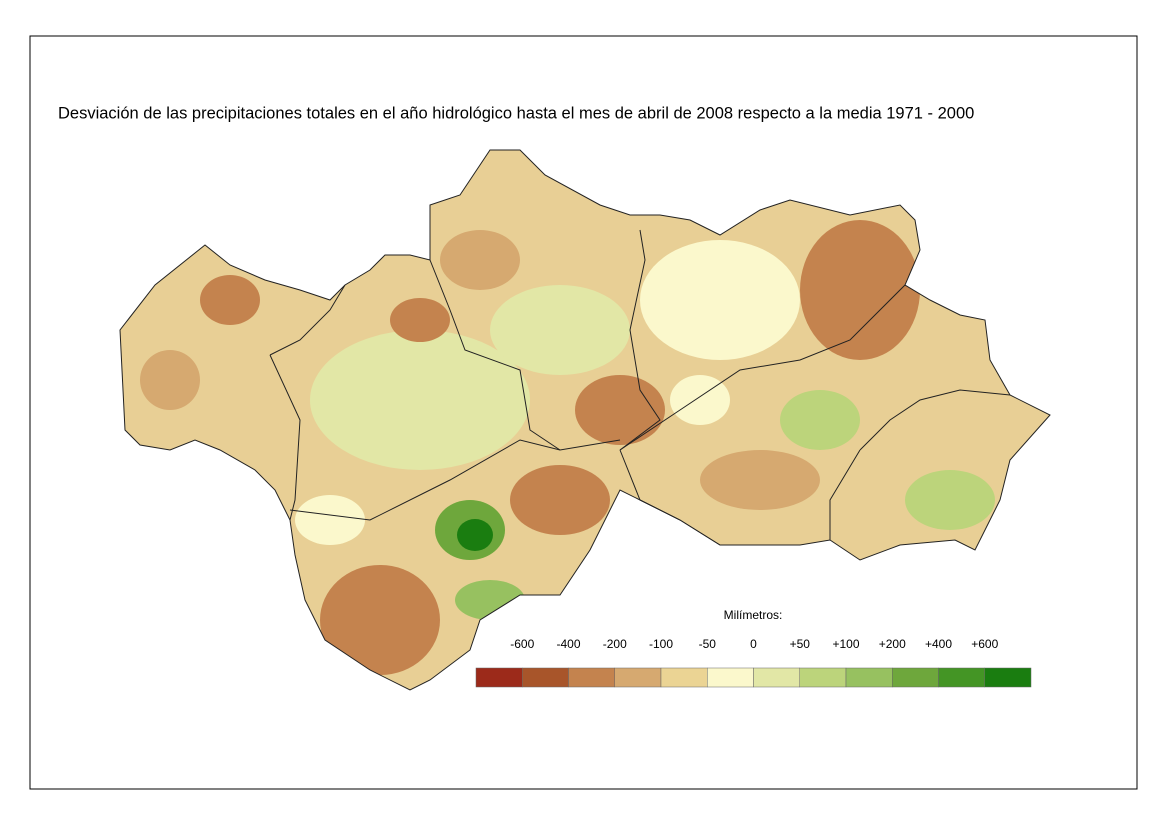 The height and width of the screenshot is (827, 1170). Describe the element at coordinates (661, 644) in the screenshot. I see `legend-label: -100` at that location.